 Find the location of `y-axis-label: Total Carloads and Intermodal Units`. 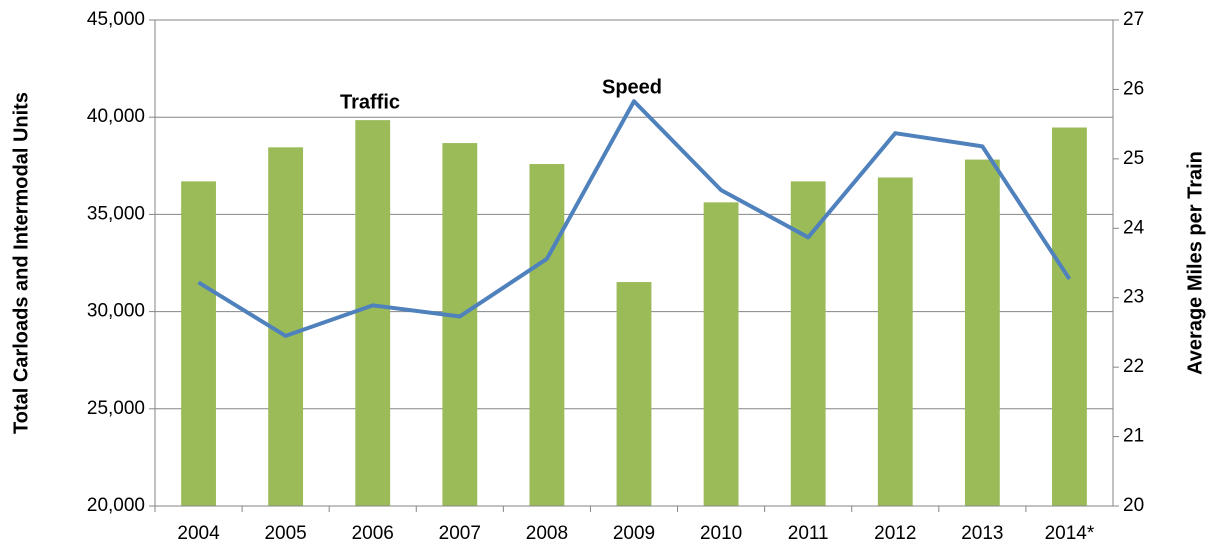

y-axis-label: Total Carloads and Intermodal Units is located at coordinates (21, 263).